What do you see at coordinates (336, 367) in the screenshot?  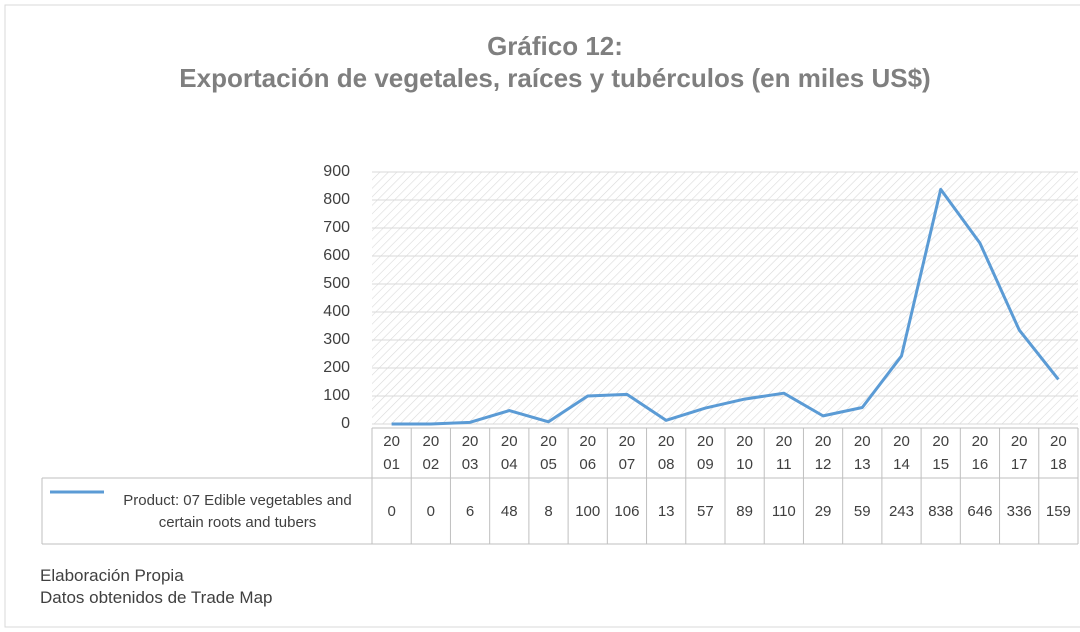 I see `y-tick-label: 200` at bounding box center [336, 367].